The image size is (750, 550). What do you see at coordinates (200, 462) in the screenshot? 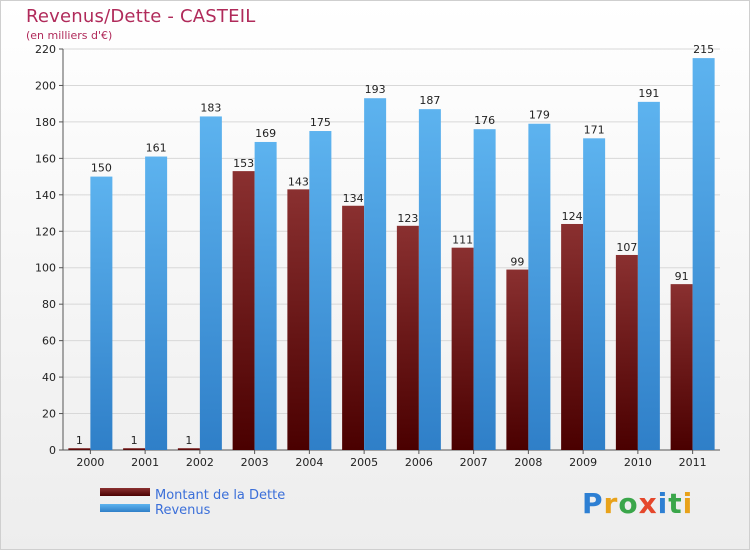
I see `x-tick-label-2002: 2002` at bounding box center [200, 462].